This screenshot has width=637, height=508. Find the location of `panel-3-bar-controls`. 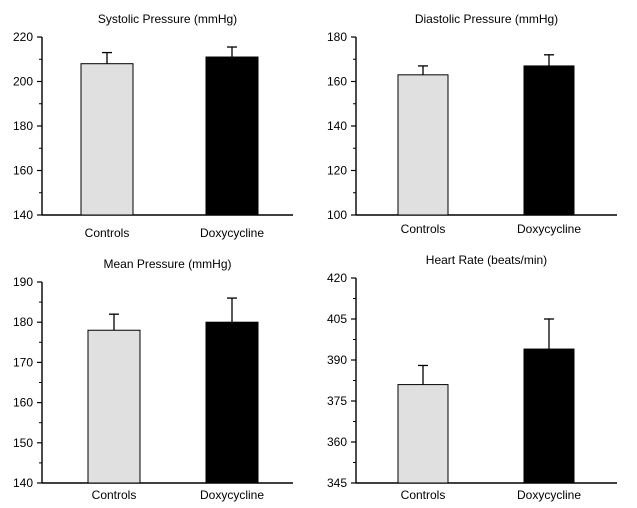

panel-3-bar-controls is located at coordinates (114, 406).